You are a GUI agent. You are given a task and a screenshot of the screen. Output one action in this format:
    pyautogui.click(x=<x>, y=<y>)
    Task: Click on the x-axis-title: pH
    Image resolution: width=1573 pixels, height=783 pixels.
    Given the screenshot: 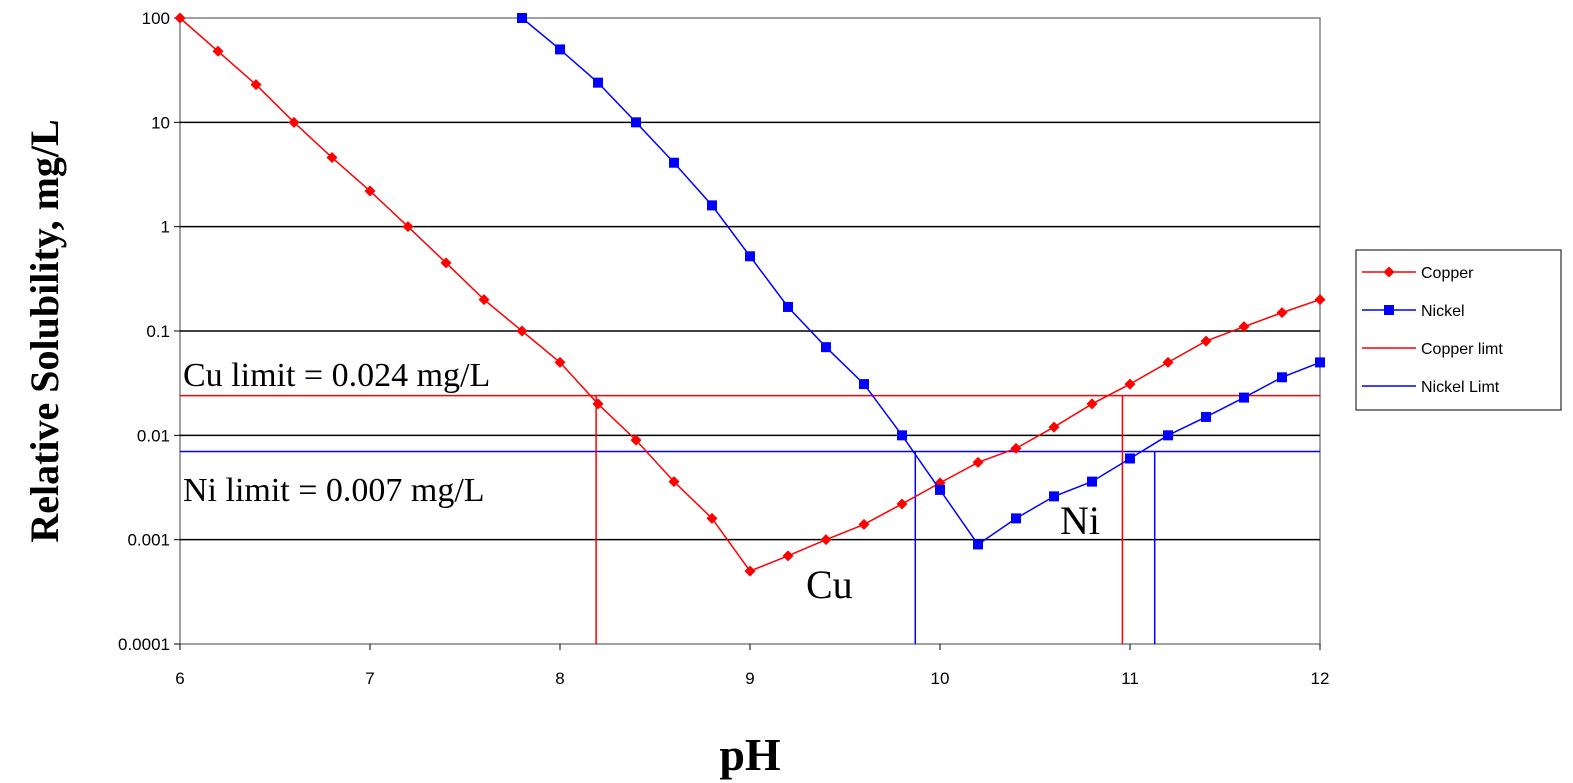 What is the action you would take?
    pyautogui.click(x=750, y=754)
    